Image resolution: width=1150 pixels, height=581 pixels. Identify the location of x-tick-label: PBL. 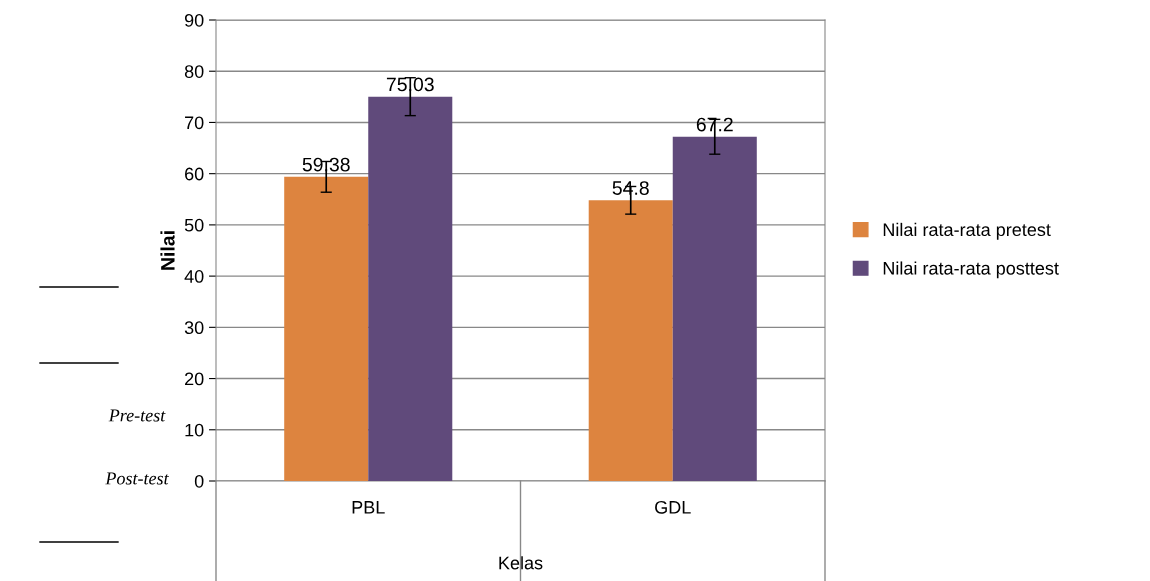
(368, 507).